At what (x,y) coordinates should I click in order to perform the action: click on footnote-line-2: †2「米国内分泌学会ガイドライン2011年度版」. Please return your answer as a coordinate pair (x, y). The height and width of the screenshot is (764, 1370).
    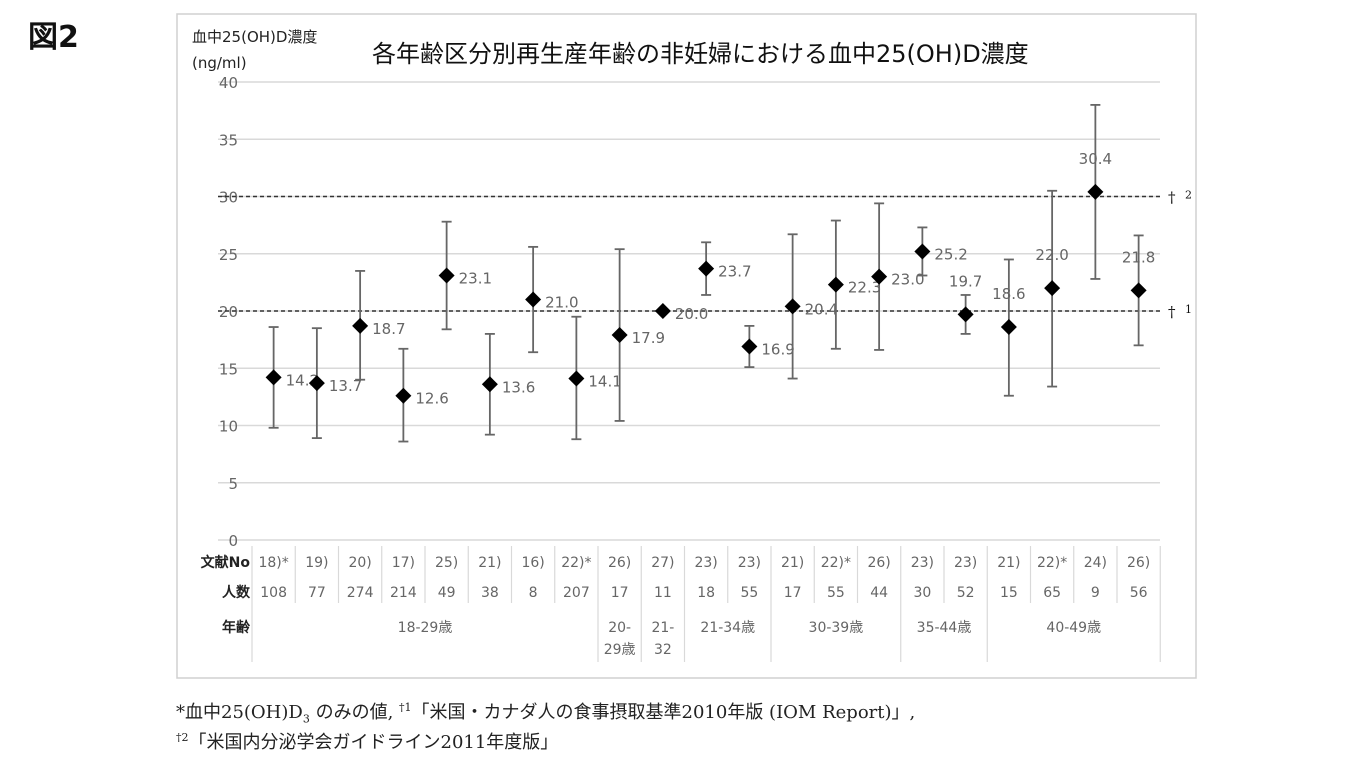
    Looking at the image, I should click on (367, 741).